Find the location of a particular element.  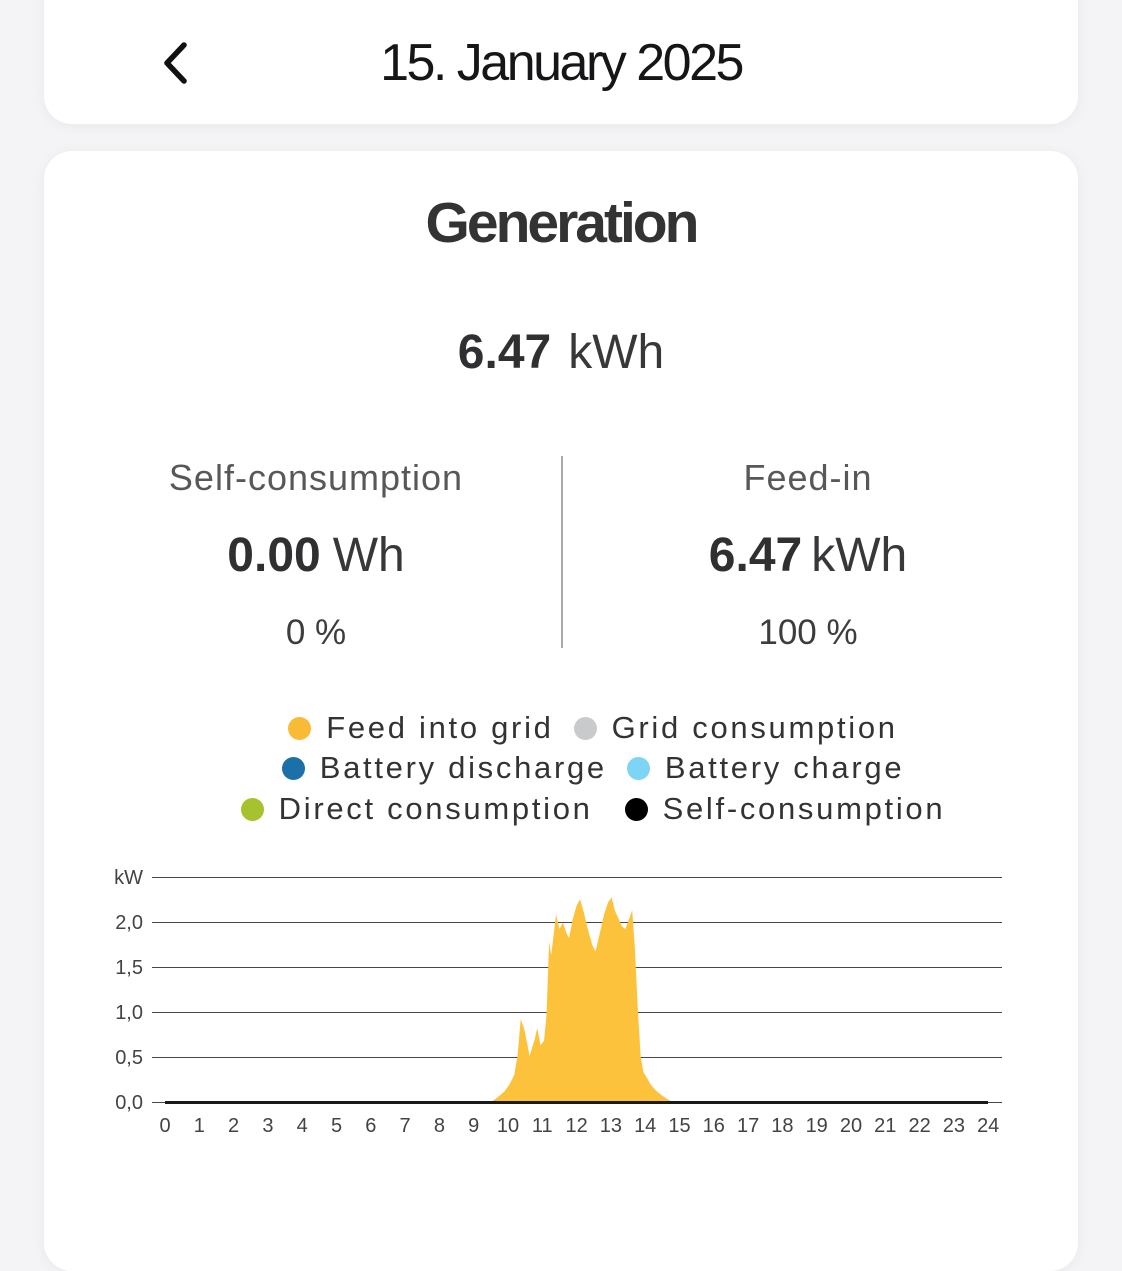

svg-text: 23 is located at coordinates (954, 1126).